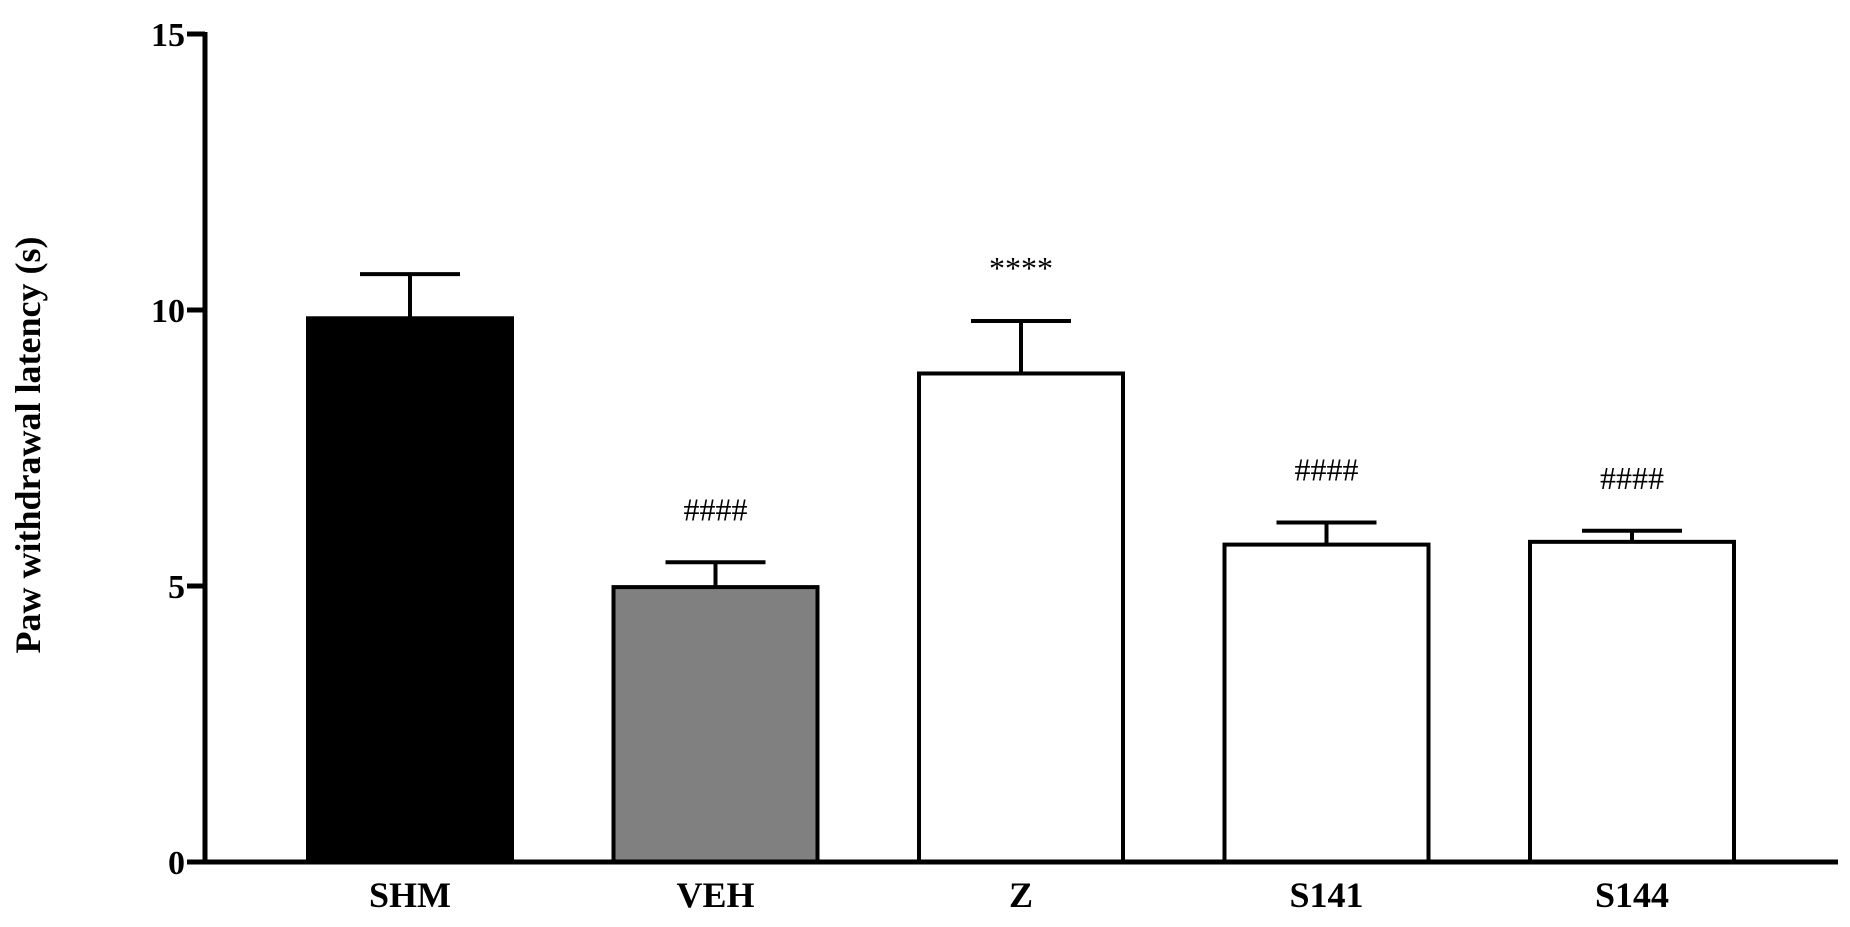 This screenshot has height=927, width=1850. Describe the element at coordinates (1021, 617) in the screenshot. I see `bar-z` at that location.